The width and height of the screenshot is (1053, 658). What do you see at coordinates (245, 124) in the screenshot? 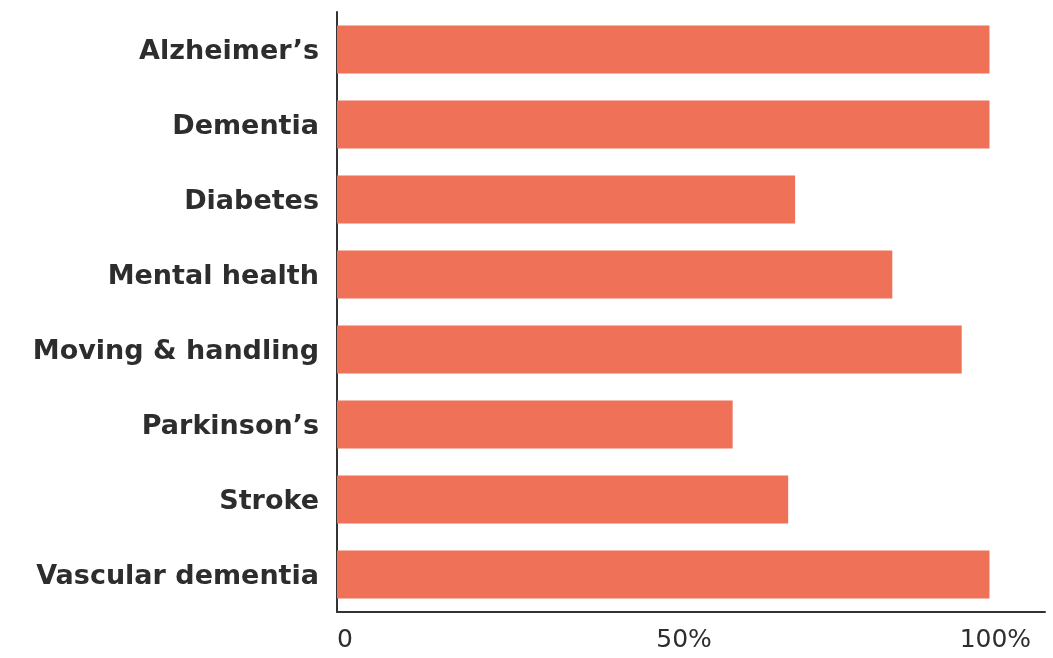
I see `y-tick-label: Dementia` at bounding box center [245, 124].